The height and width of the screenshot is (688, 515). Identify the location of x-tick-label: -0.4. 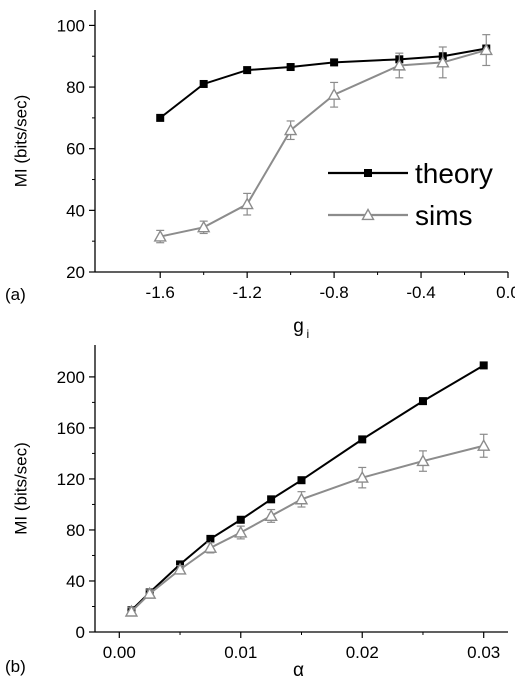
(420, 292).